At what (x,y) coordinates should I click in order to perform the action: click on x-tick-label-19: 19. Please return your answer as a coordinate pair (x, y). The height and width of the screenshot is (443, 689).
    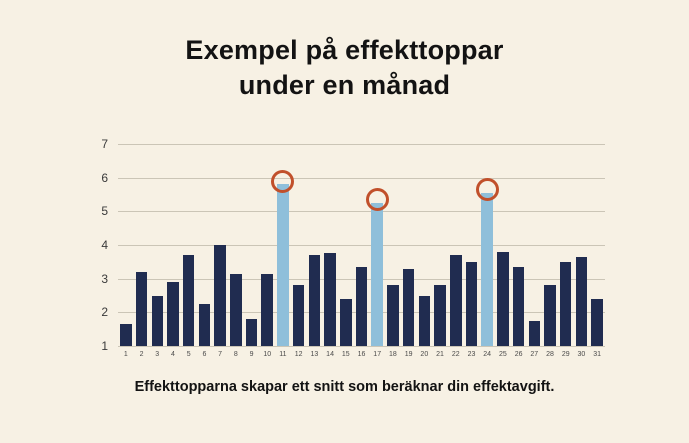
    Looking at the image, I should click on (408, 354).